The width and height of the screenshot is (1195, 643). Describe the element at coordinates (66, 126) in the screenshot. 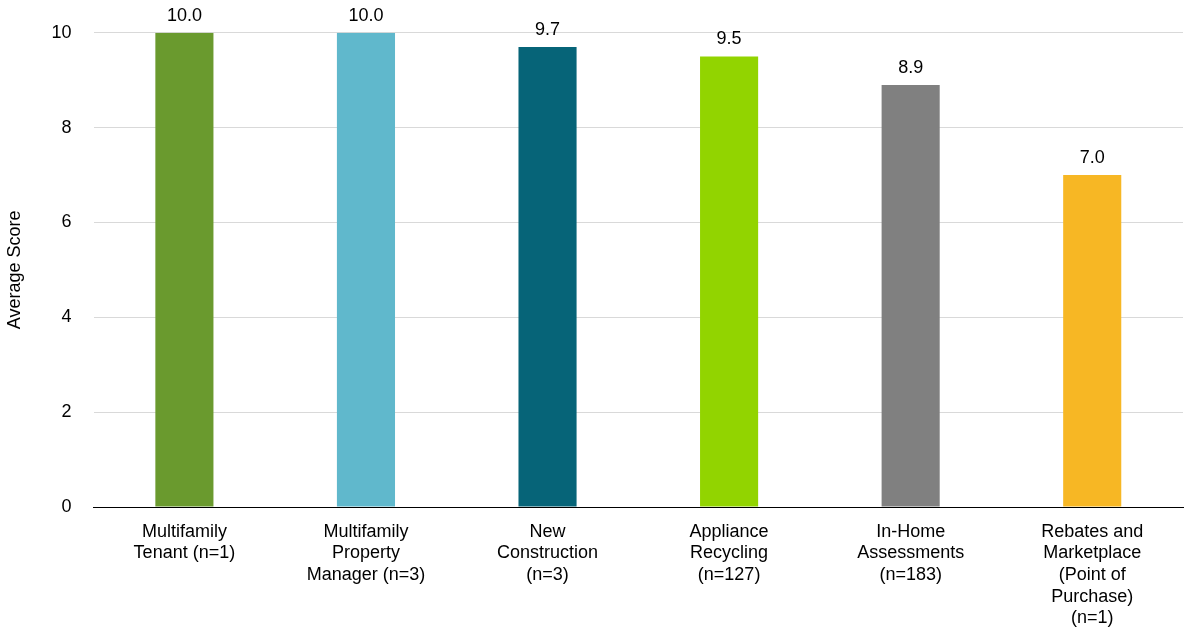

I see `y-tick-label: 8` at that location.